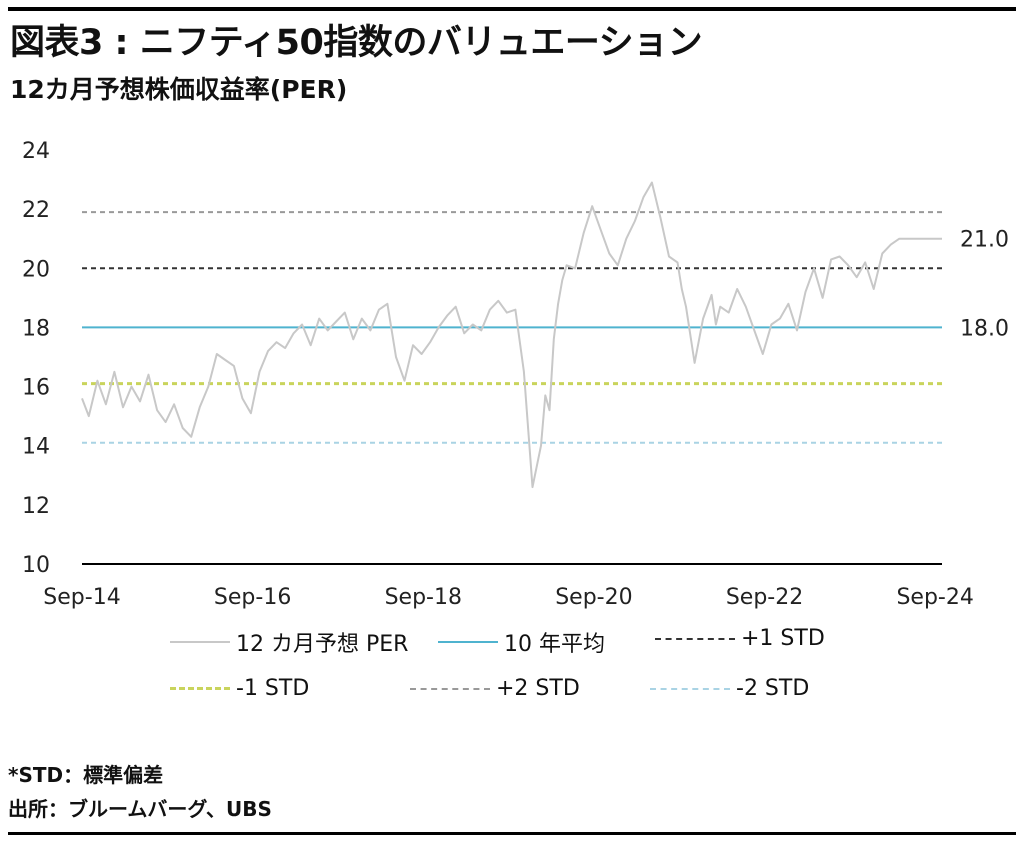  What do you see at coordinates (495, 688) in the screenshot?
I see `legend-item-p2: +2 STD` at bounding box center [495, 688].